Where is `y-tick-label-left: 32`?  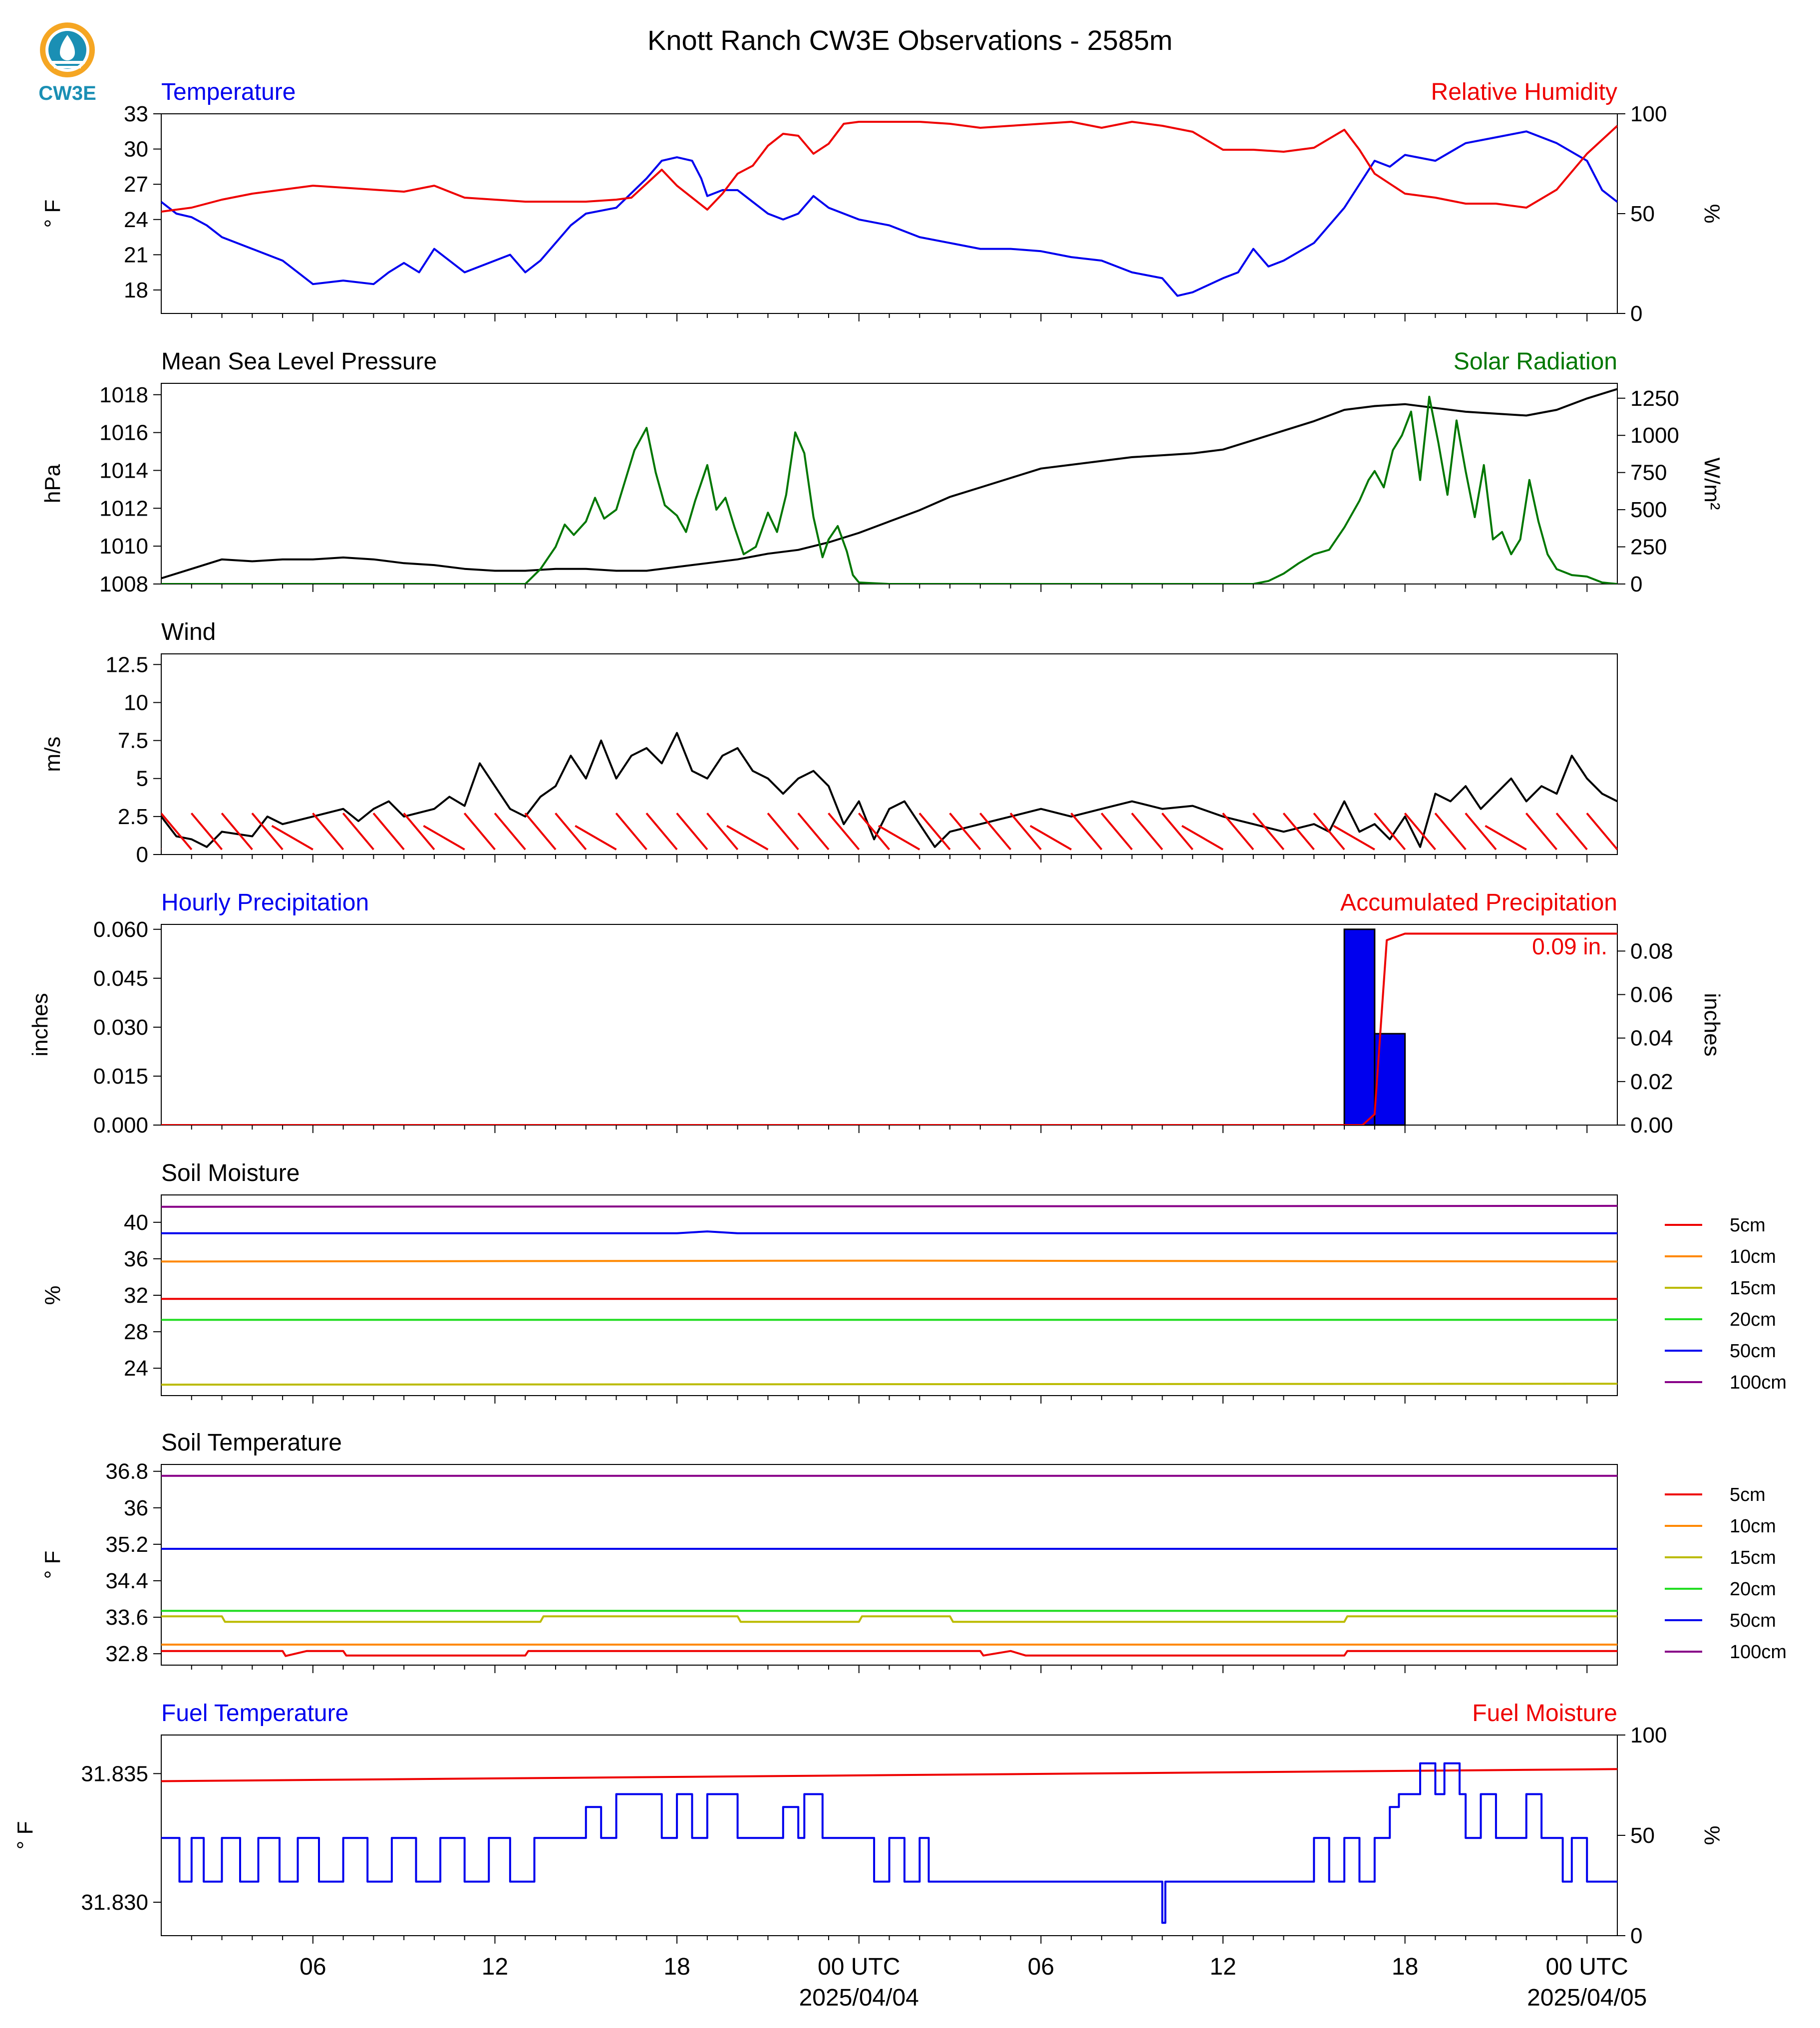 y-tick-label-left: 32 is located at coordinates (136, 1295).